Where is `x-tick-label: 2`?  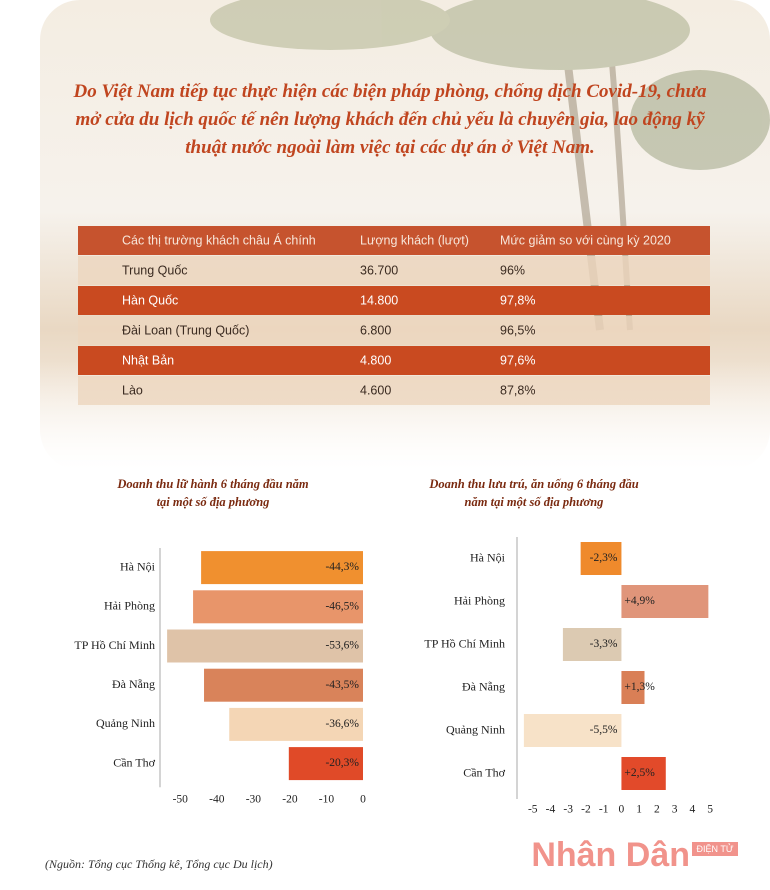
x-tick-label: 2 is located at coordinates (657, 810).